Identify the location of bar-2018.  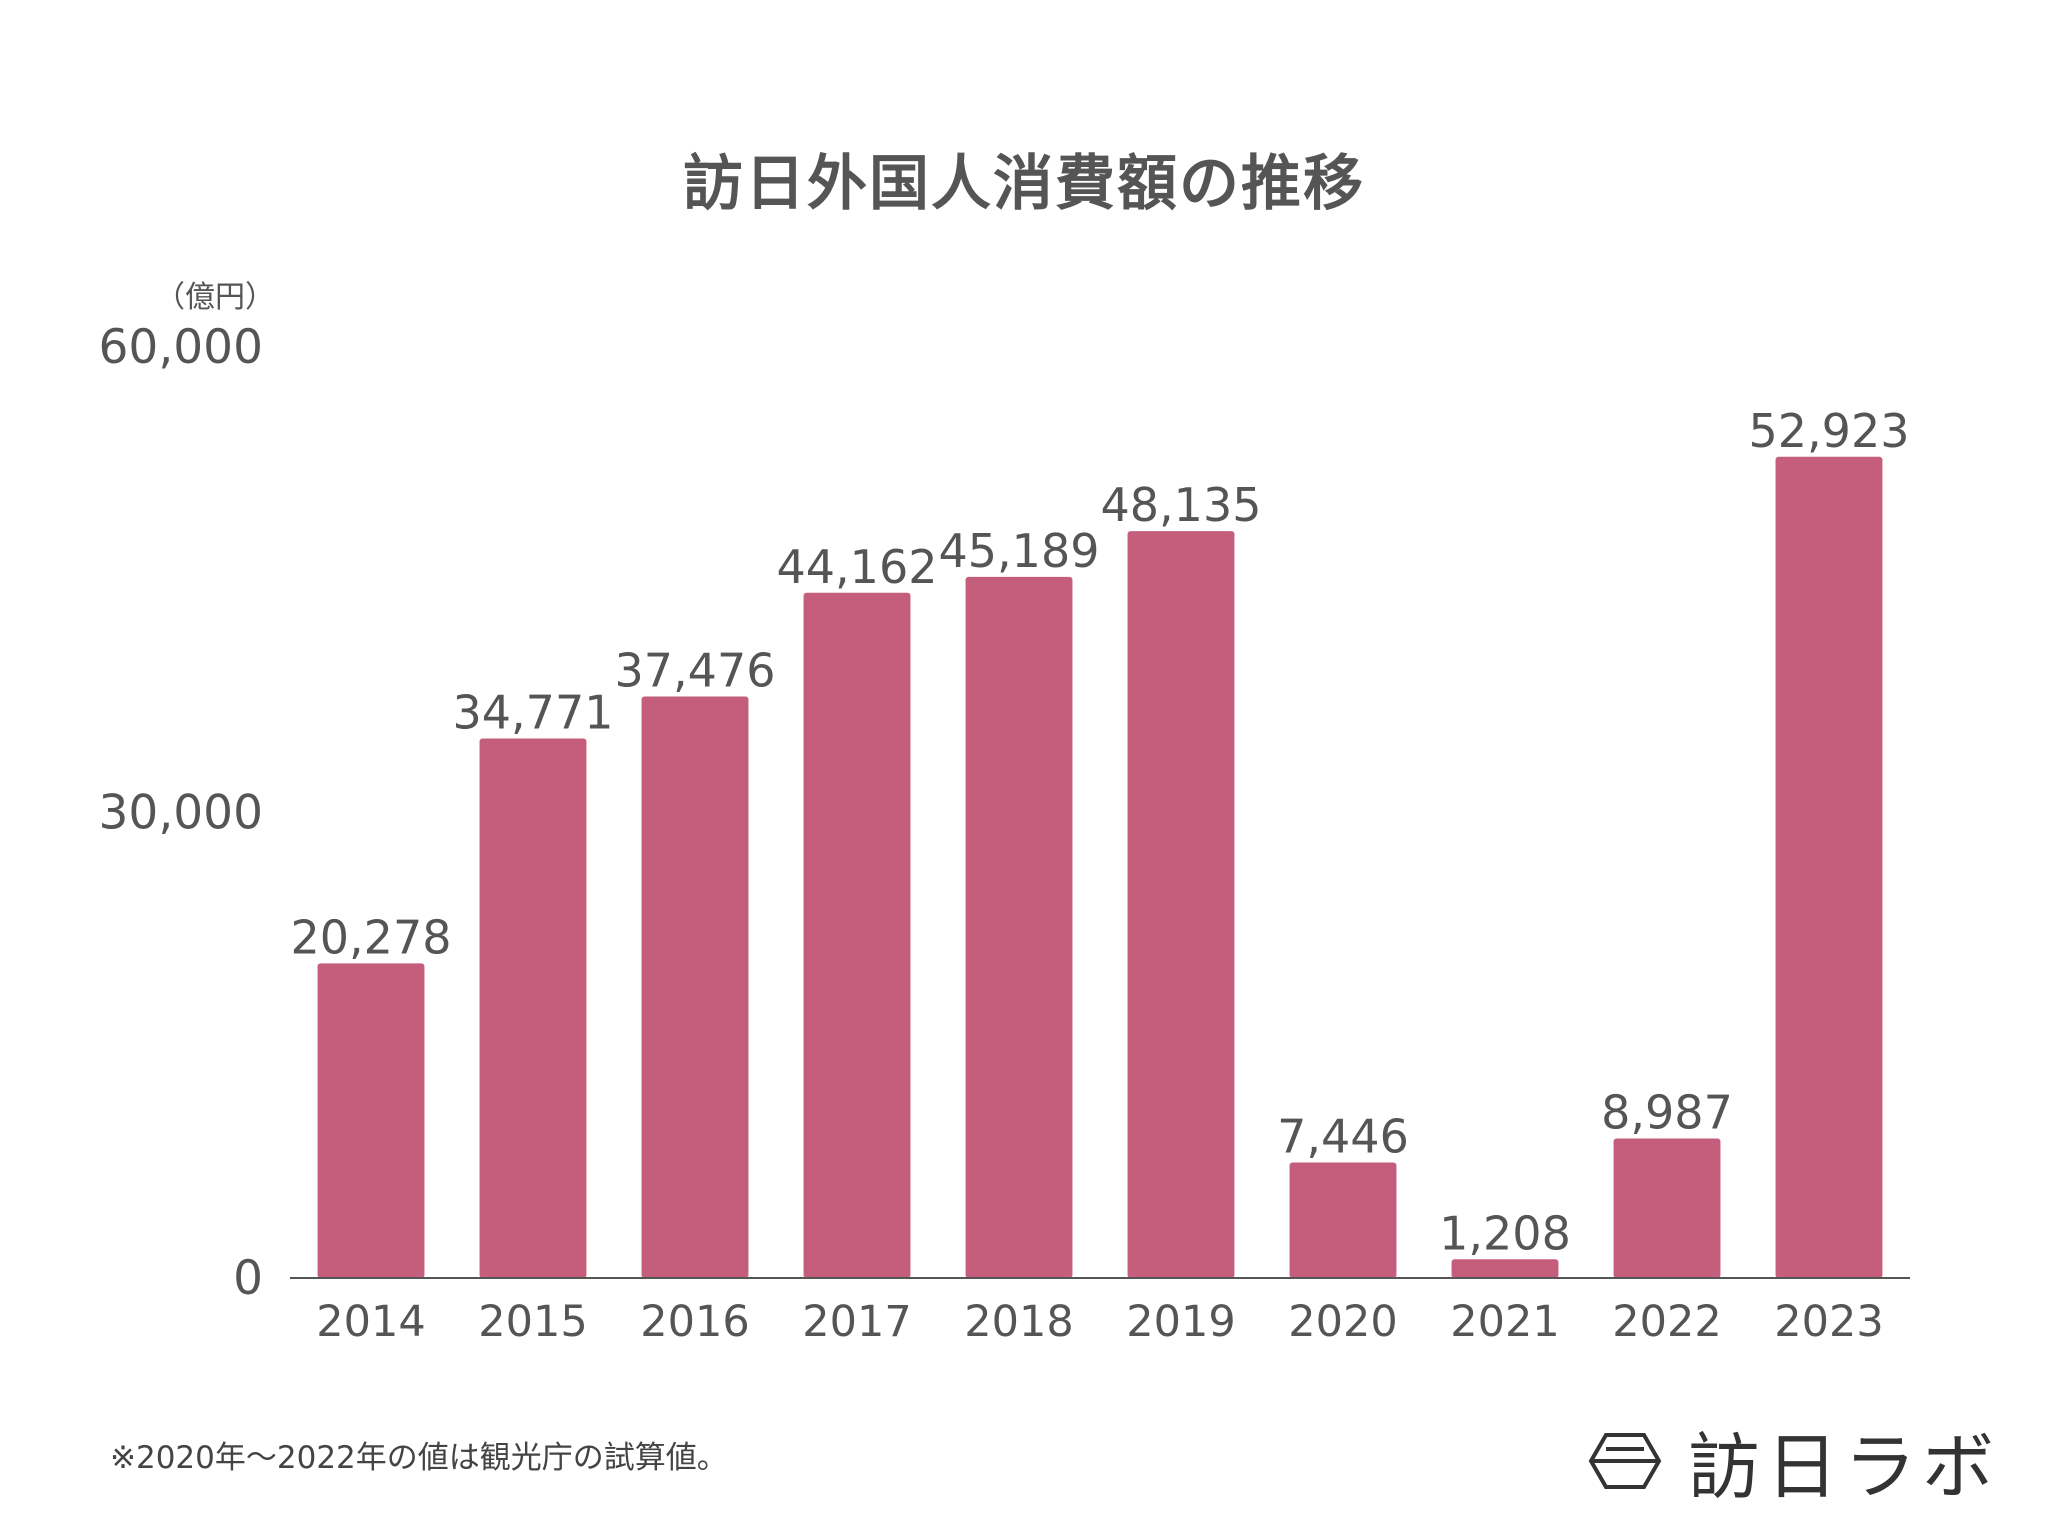
(1019, 927).